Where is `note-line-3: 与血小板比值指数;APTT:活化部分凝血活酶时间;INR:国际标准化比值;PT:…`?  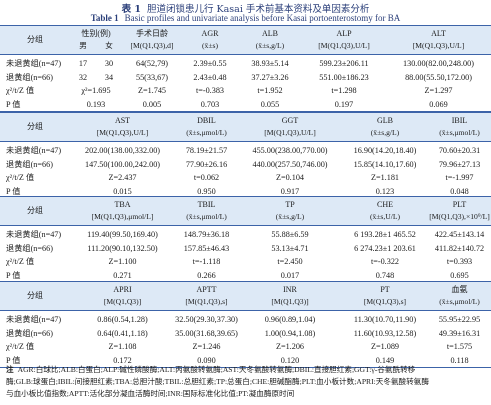 note-line-3: 与血小板比值指数;APTT:活化部分凝血活酶时间;INR:国际标准化比值;PT:… is located at coordinates (150, 393).